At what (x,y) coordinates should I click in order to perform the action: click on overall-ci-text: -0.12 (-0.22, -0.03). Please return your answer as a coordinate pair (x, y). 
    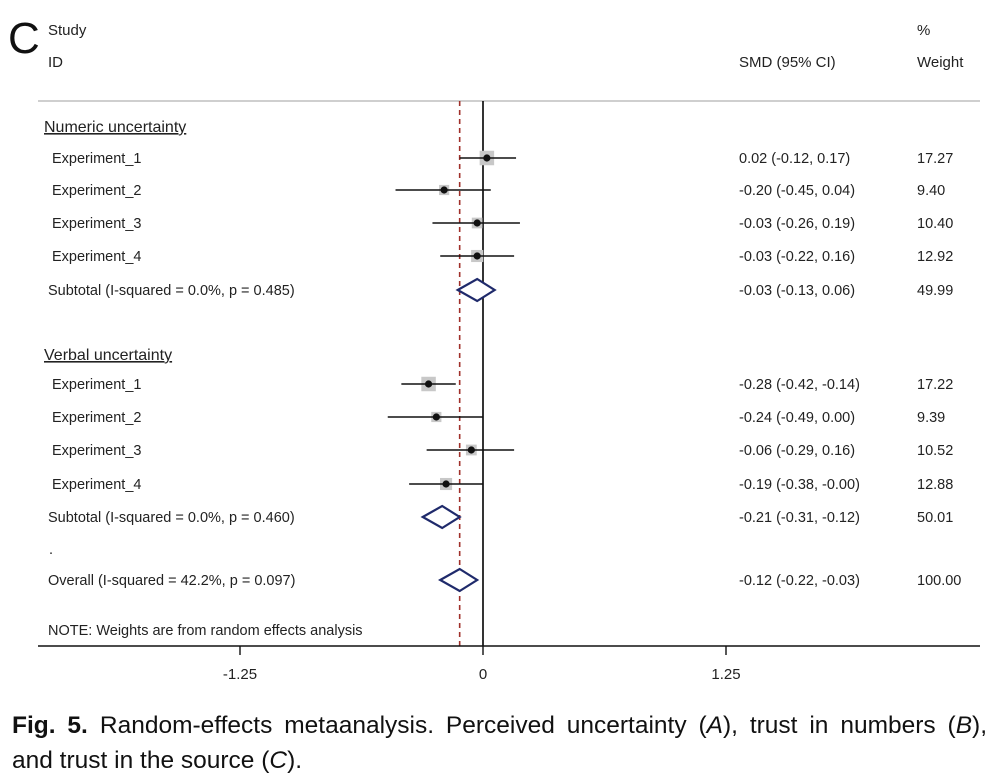
    Looking at the image, I should click on (799, 581).